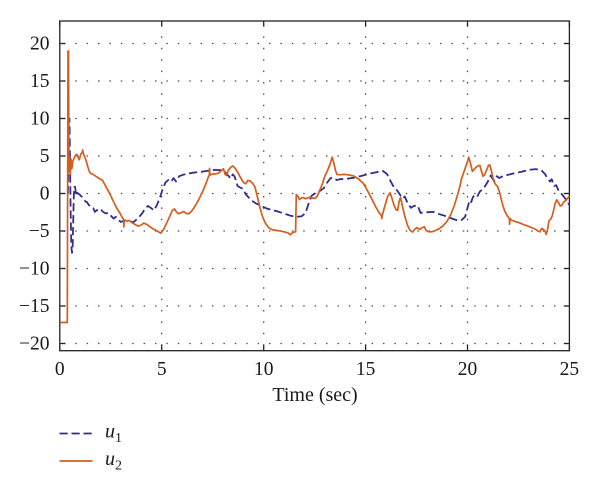 Image resolution: width=600 pixels, height=495 pixels. Describe the element at coordinates (314, 395) in the screenshot. I see `svg-text: Time (sec)` at that location.